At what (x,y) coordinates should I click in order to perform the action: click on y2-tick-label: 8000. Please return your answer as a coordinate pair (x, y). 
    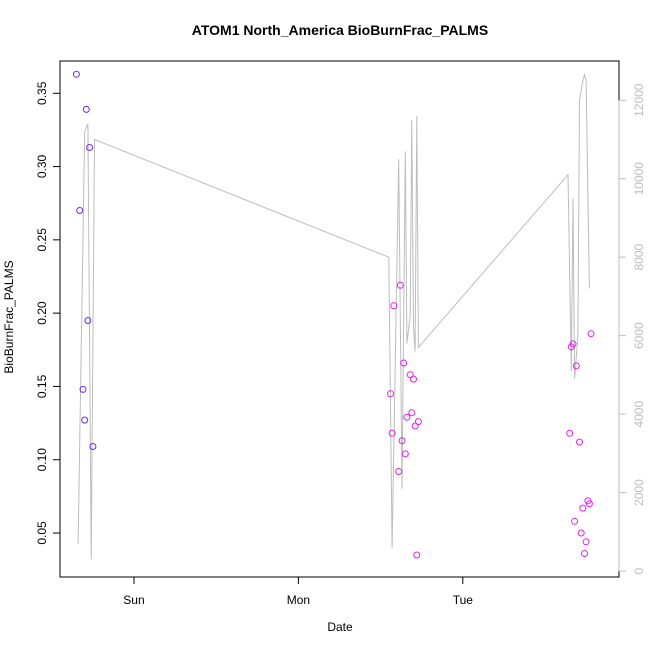
    Looking at the image, I should click on (639, 257).